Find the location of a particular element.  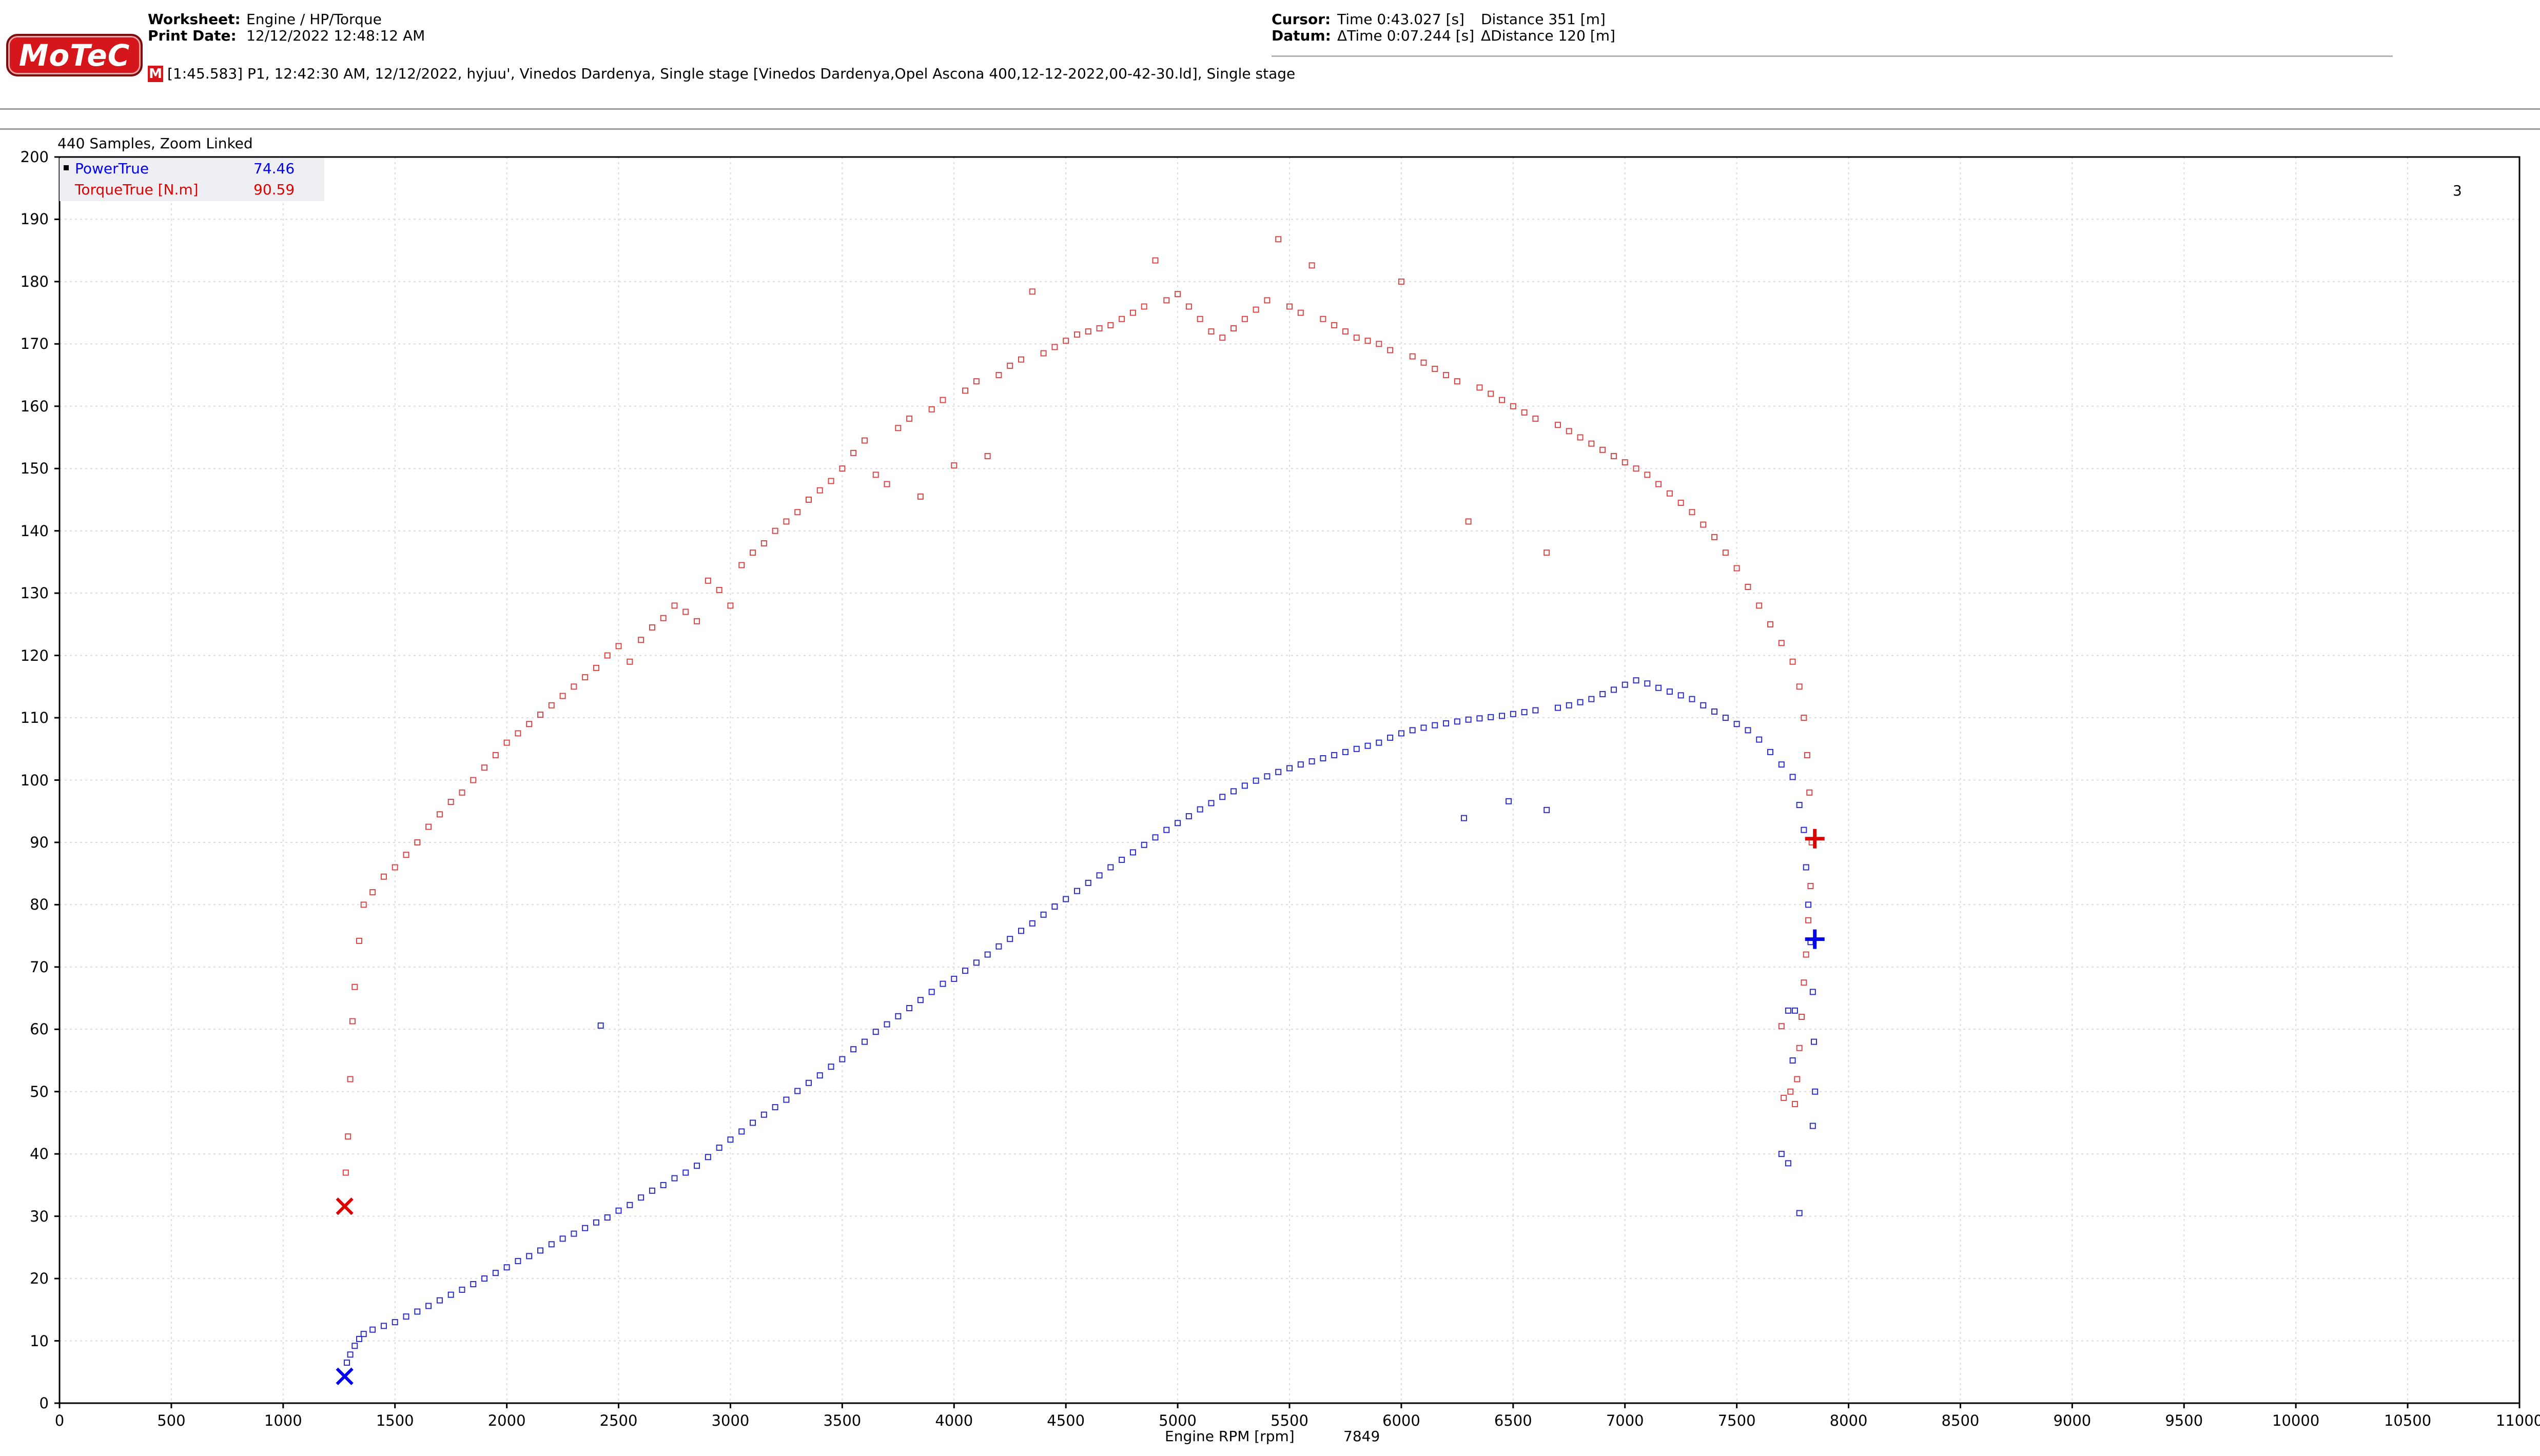

x-tick-label: 7000 is located at coordinates (1625, 1420).